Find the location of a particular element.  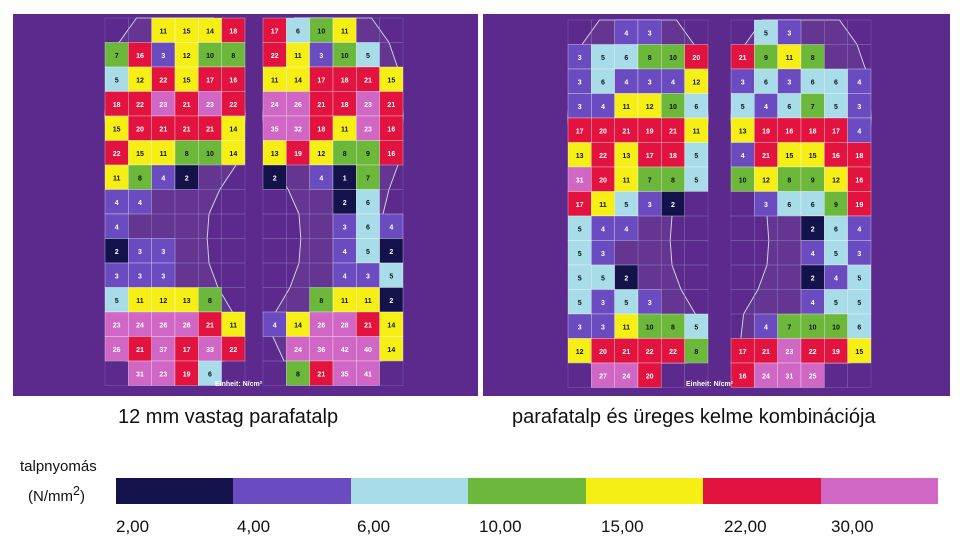

pressure-value-label: 14 is located at coordinates (391, 350).